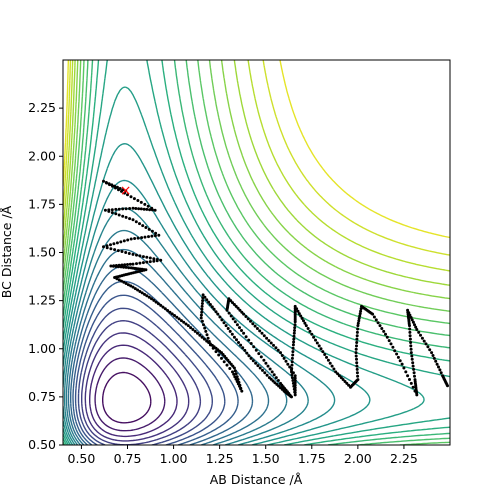 Image resolution: width=500 pixels, height=500 pixels. I want to click on y-axis-label: BC Distance /Å, so click(7, 251).